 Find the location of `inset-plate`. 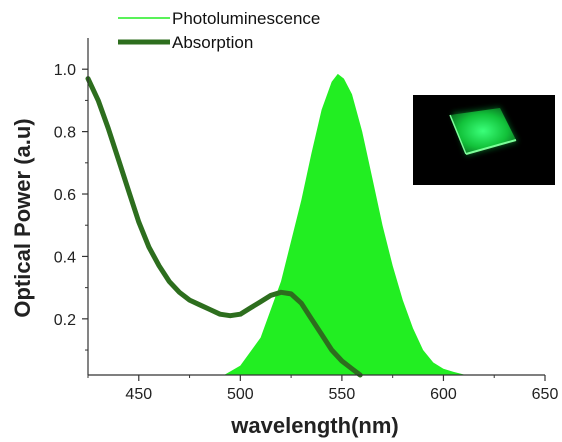

inset-plate is located at coordinates (483, 131).